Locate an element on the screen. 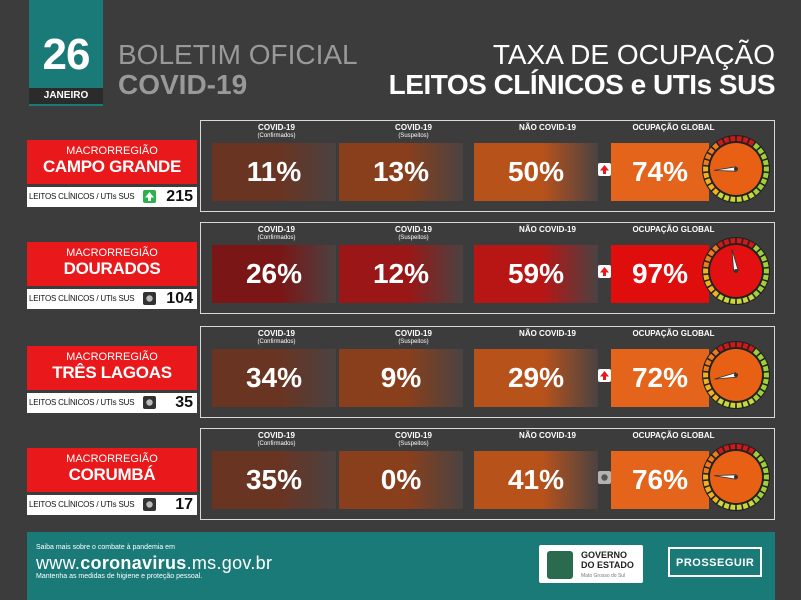 The height and width of the screenshot is (600, 801). region-label: MACRORREGIÃO CAMPO GRANDE is located at coordinates (112, 162).